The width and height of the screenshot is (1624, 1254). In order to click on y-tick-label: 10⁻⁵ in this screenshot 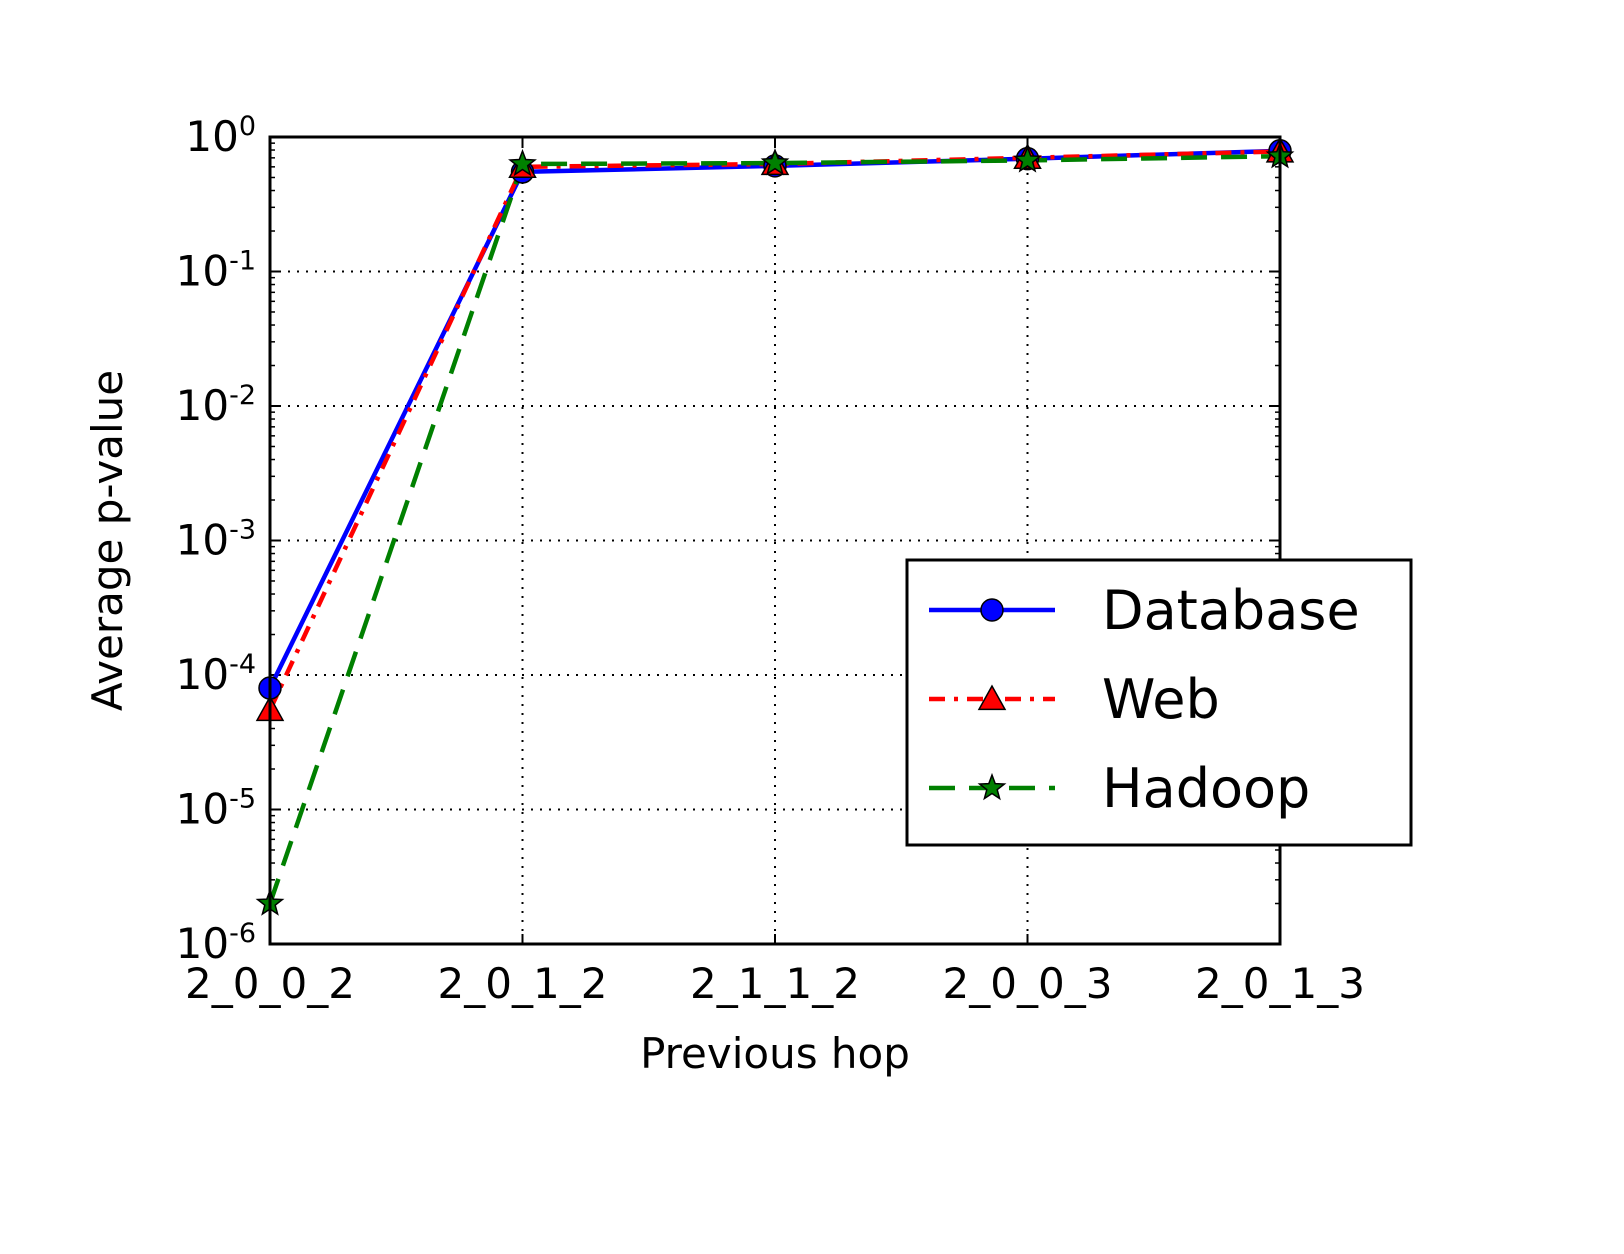, I will do `click(216, 809)`.